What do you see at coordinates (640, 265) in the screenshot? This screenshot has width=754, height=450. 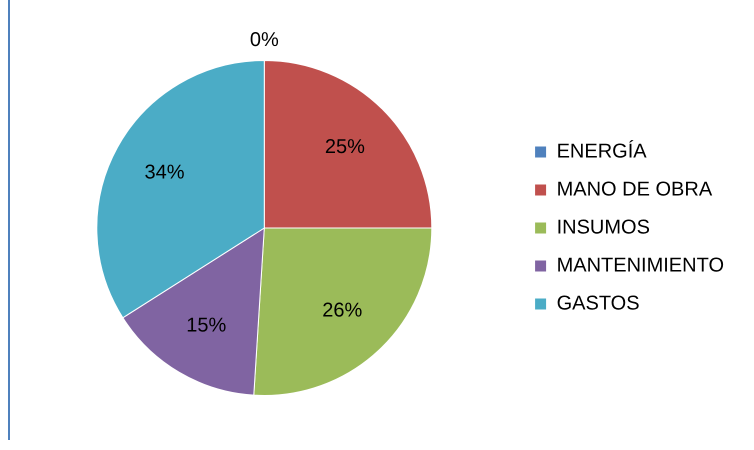 I see `legend-label: MANTENIMIENTO` at bounding box center [640, 265].